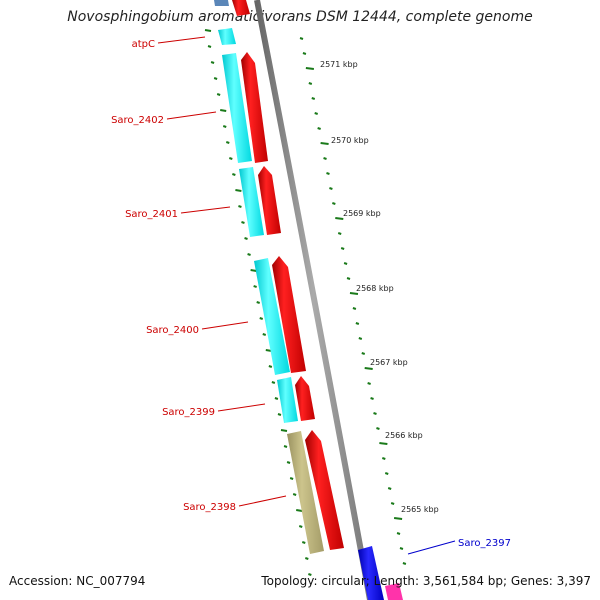 Image resolution: width=600 pixels, height=600 pixels. What do you see at coordinates (289, 314) in the screenshot?
I see `gene-saro-2400-forward` at bounding box center [289, 314].